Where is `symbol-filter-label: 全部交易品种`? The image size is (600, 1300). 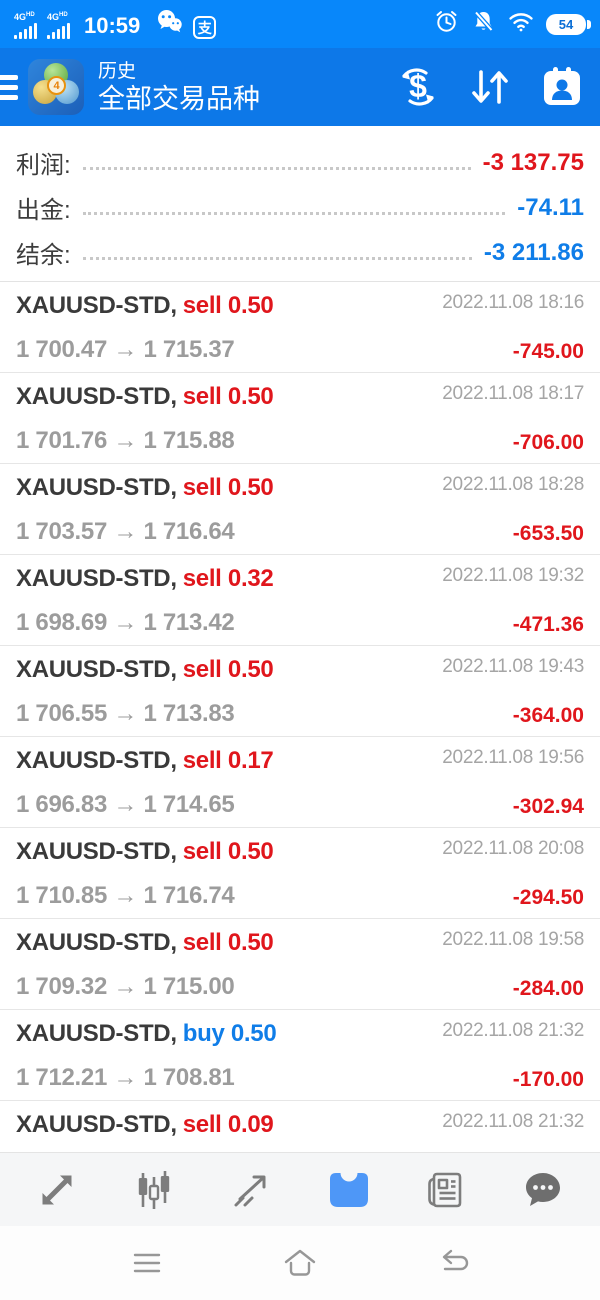
symbol-filter-label: 全部交易品种 is located at coordinates (179, 98).